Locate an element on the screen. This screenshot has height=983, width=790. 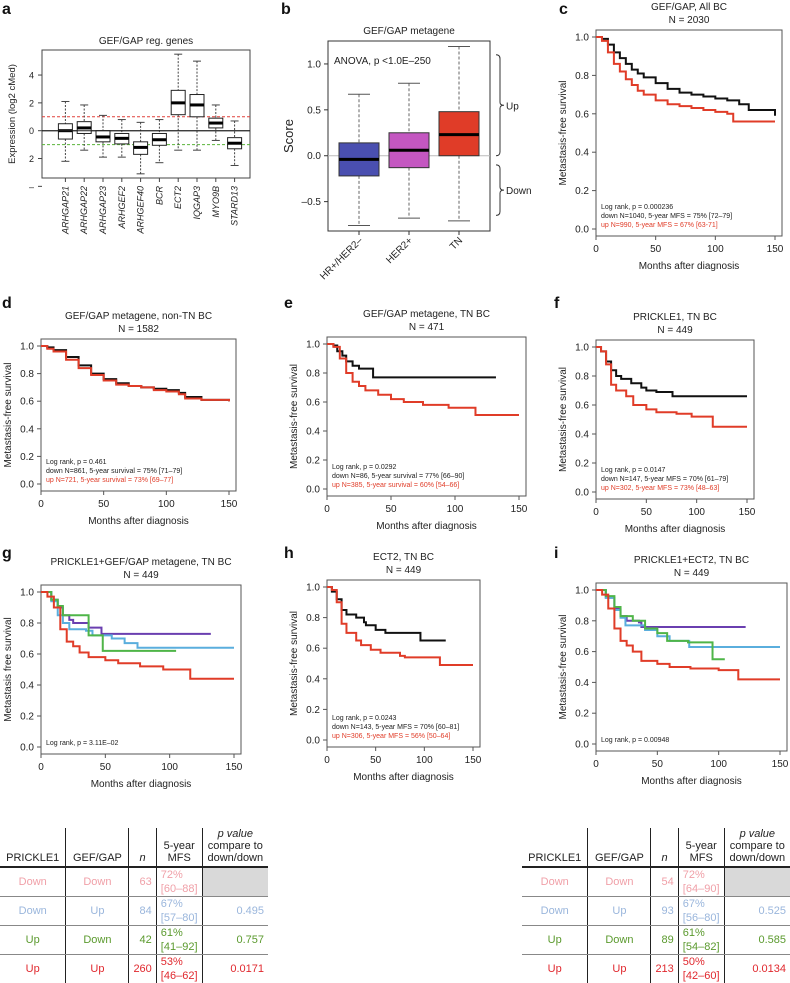
x-tick-label: MYO9B is located at coordinates (216, 202).